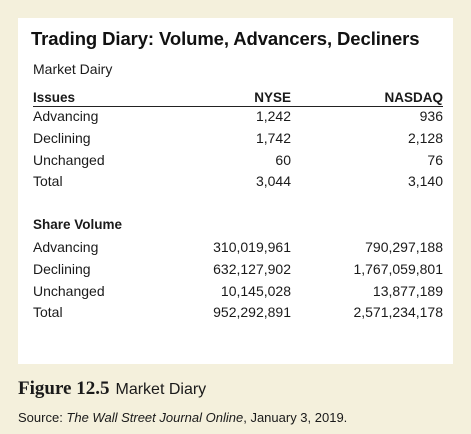  I want to click on table-subtitle: Market Dairy, so click(73, 69).